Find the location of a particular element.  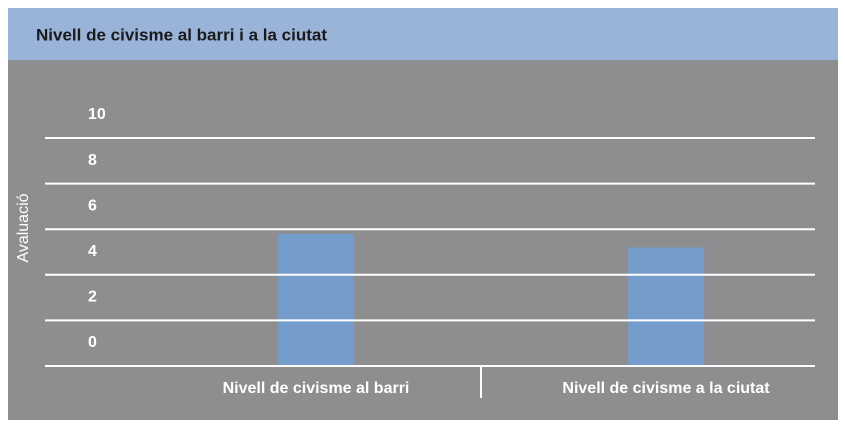

y-tick-label: 10 is located at coordinates (97, 114).